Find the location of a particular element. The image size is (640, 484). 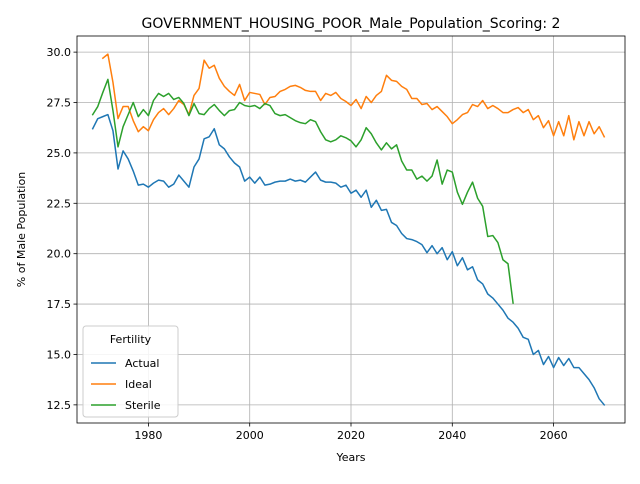

y-tick-label: 20.0 is located at coordinates (59, 254).